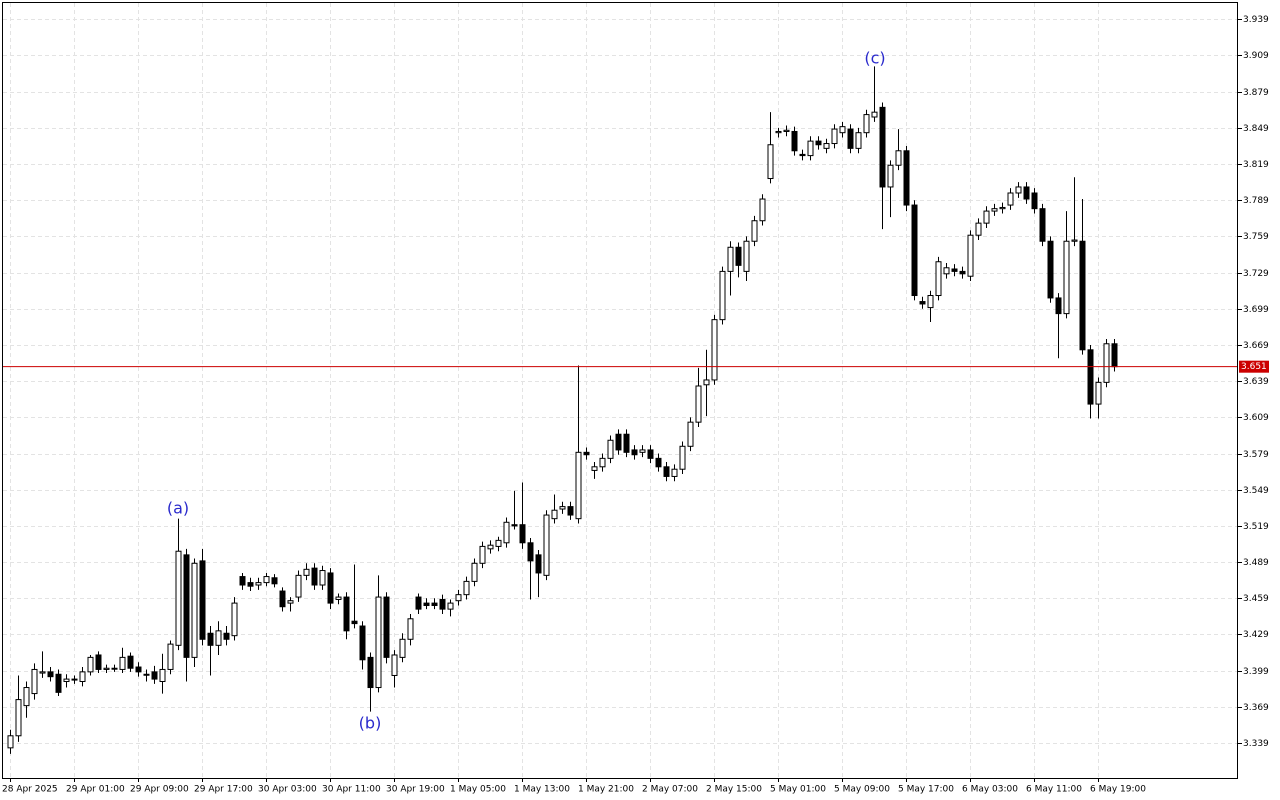  I want to click on wave-label: (c), so click(874, 58).